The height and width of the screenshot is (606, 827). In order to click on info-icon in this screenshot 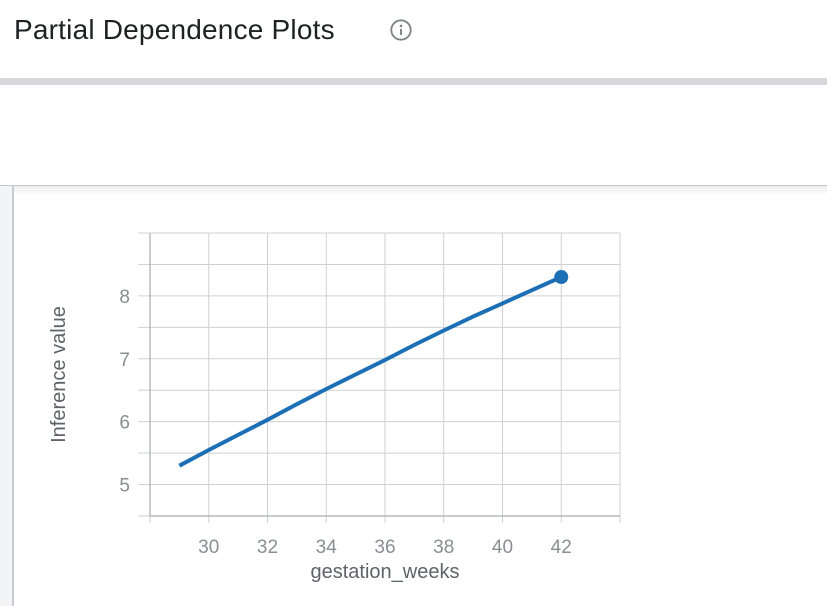, I will do `click(401, 30)`.